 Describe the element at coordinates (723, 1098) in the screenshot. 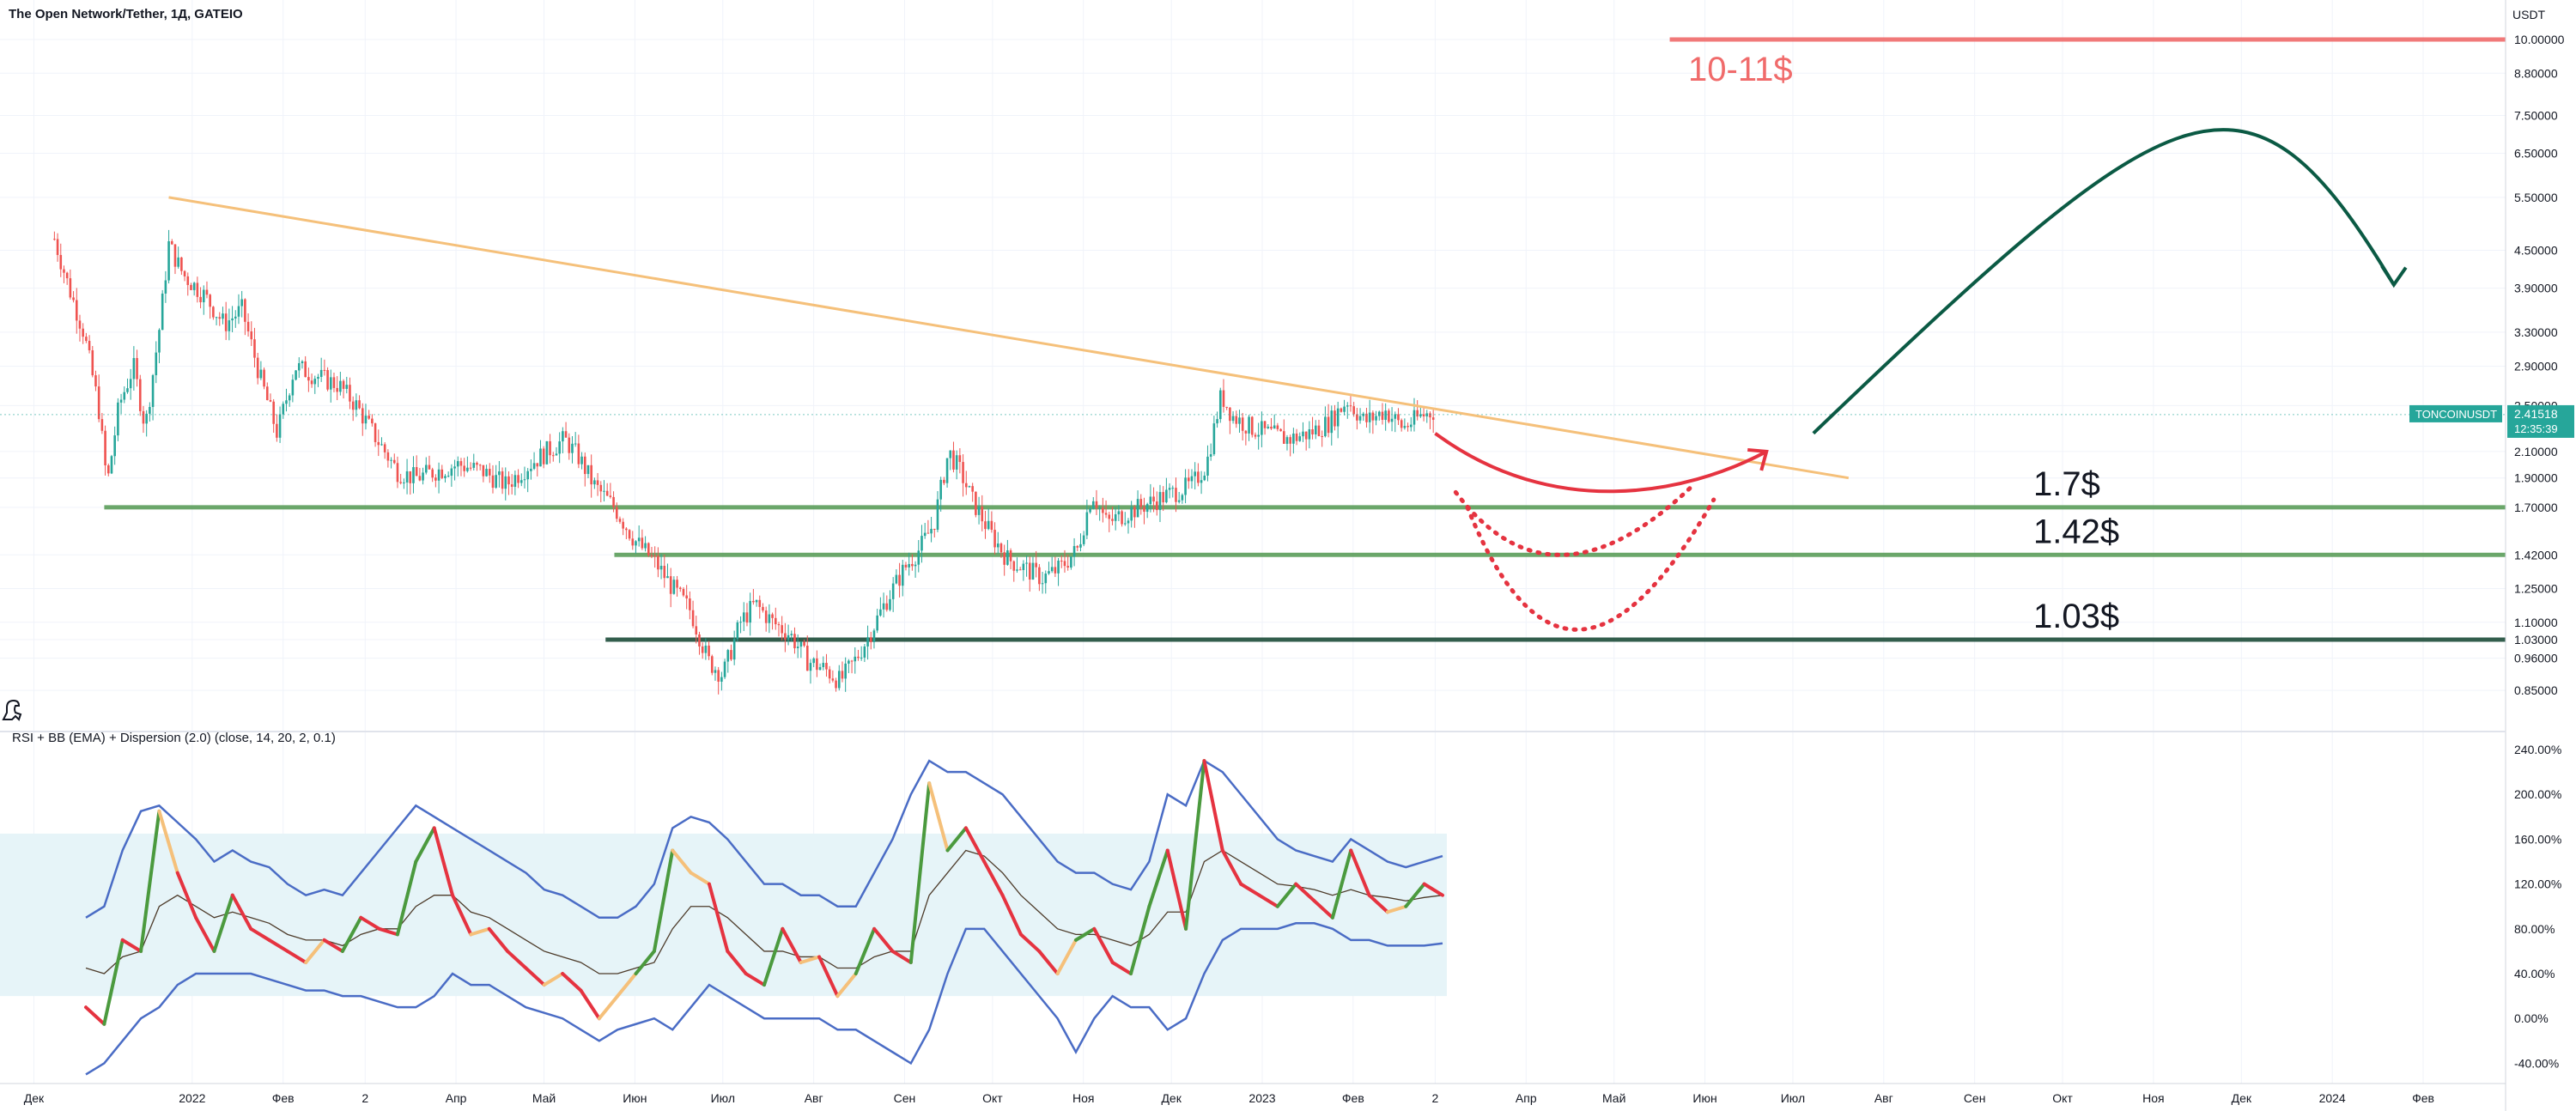

I see `date-tick-label: Июл` at that location.